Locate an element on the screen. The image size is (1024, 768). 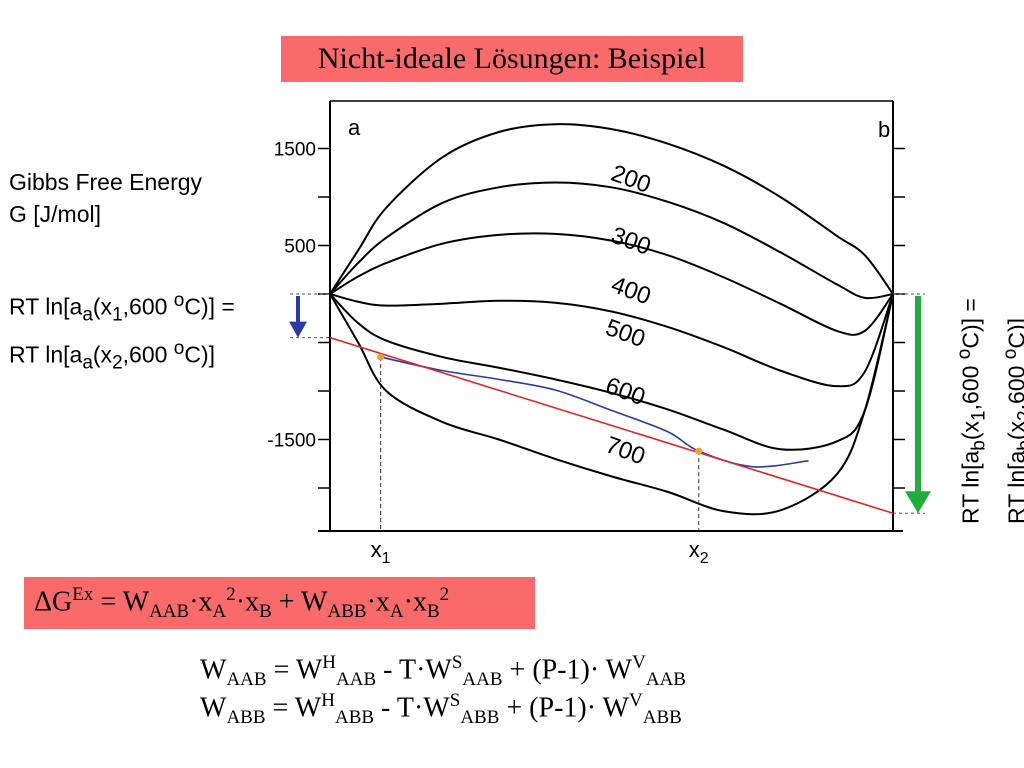
rt-left-line2: RT ln[aa(x2,600 oC)] is located at coordinates (112, 356).